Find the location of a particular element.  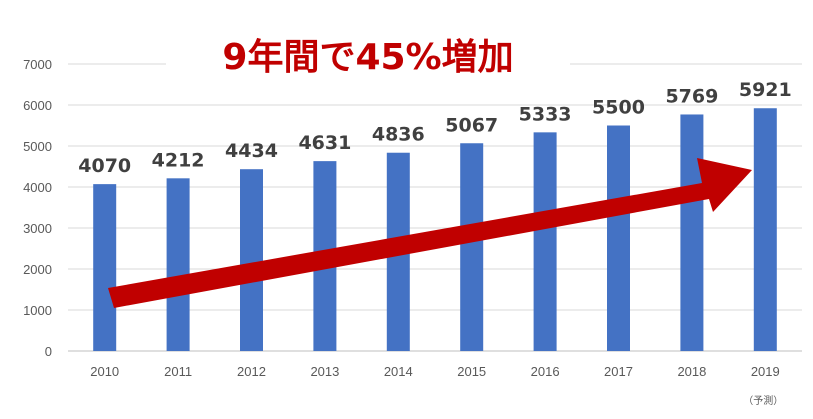

x-tick-label: 2018 is located at coordinates (691, 371).